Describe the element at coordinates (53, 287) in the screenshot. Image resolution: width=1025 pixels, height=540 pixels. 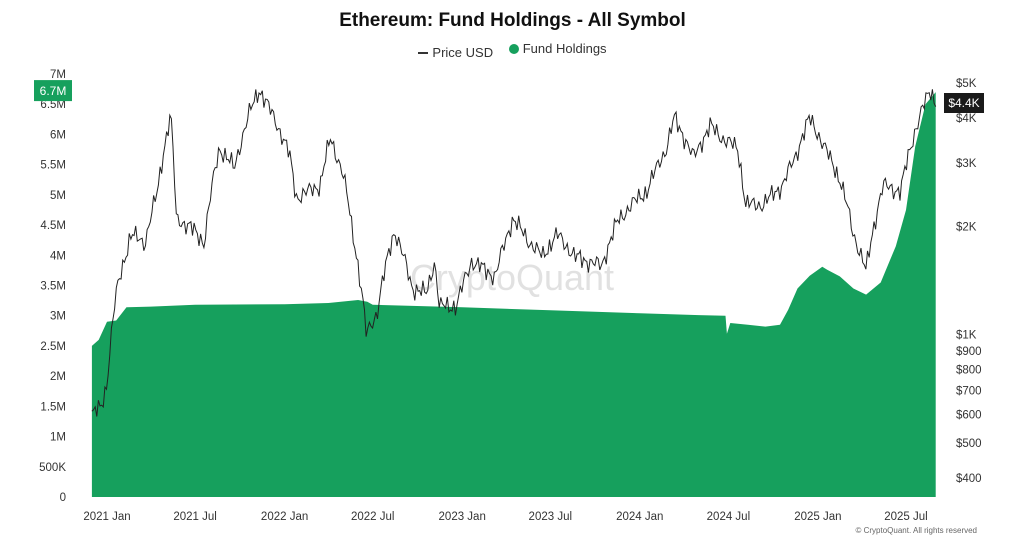
I see `y-left-tick-label: 3.5M` at that location.